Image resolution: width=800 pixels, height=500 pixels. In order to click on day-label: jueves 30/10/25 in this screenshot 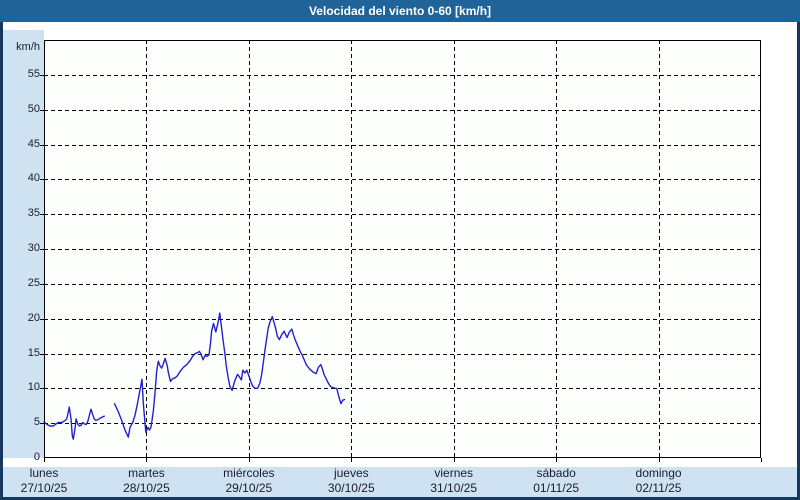, I will do `click(351, 481)`.